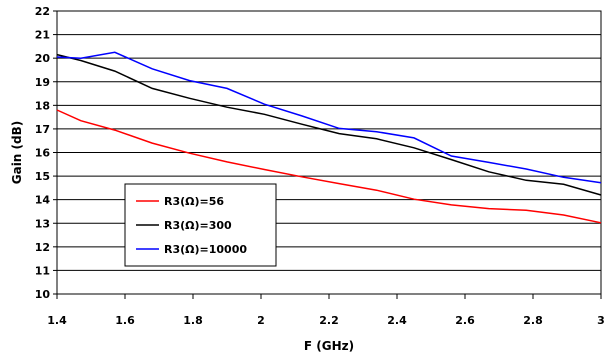 This screenshot has height=358, width=606. Describe the element at coordinates (43, 58) in the screenshot. I see `y-tick-label: 20` at that location.